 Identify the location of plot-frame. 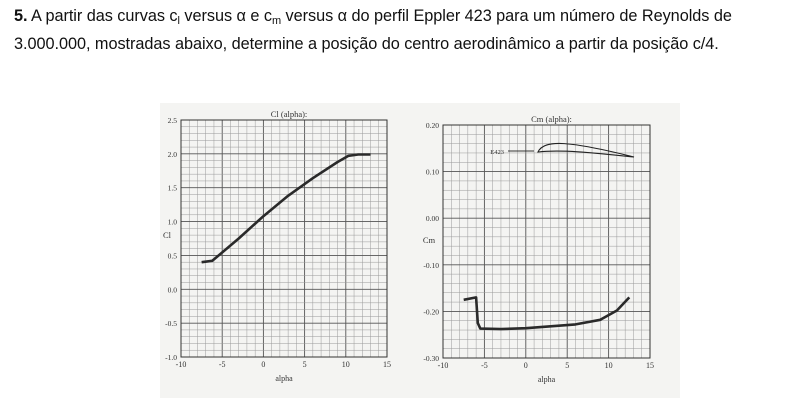
(546, 241).